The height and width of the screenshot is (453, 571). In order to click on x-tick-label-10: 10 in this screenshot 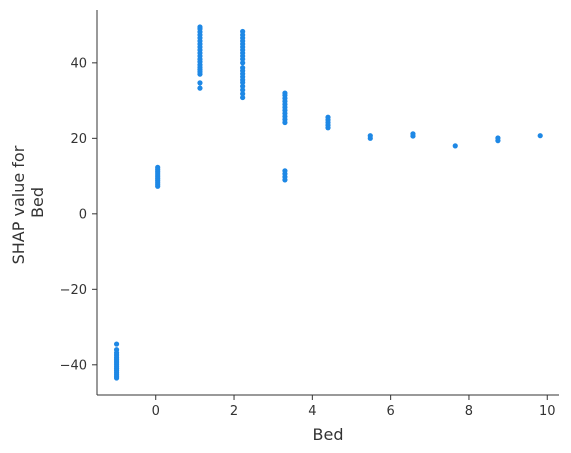, I will do `click(547, 411)`.